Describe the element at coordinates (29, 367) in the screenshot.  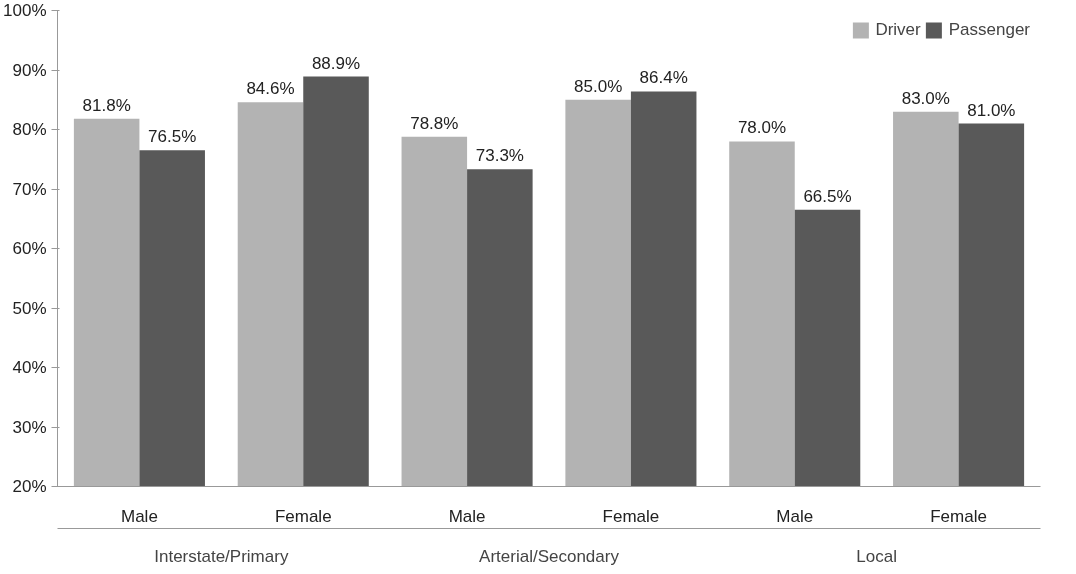
I see `y-tick-label: 40%` at that location.